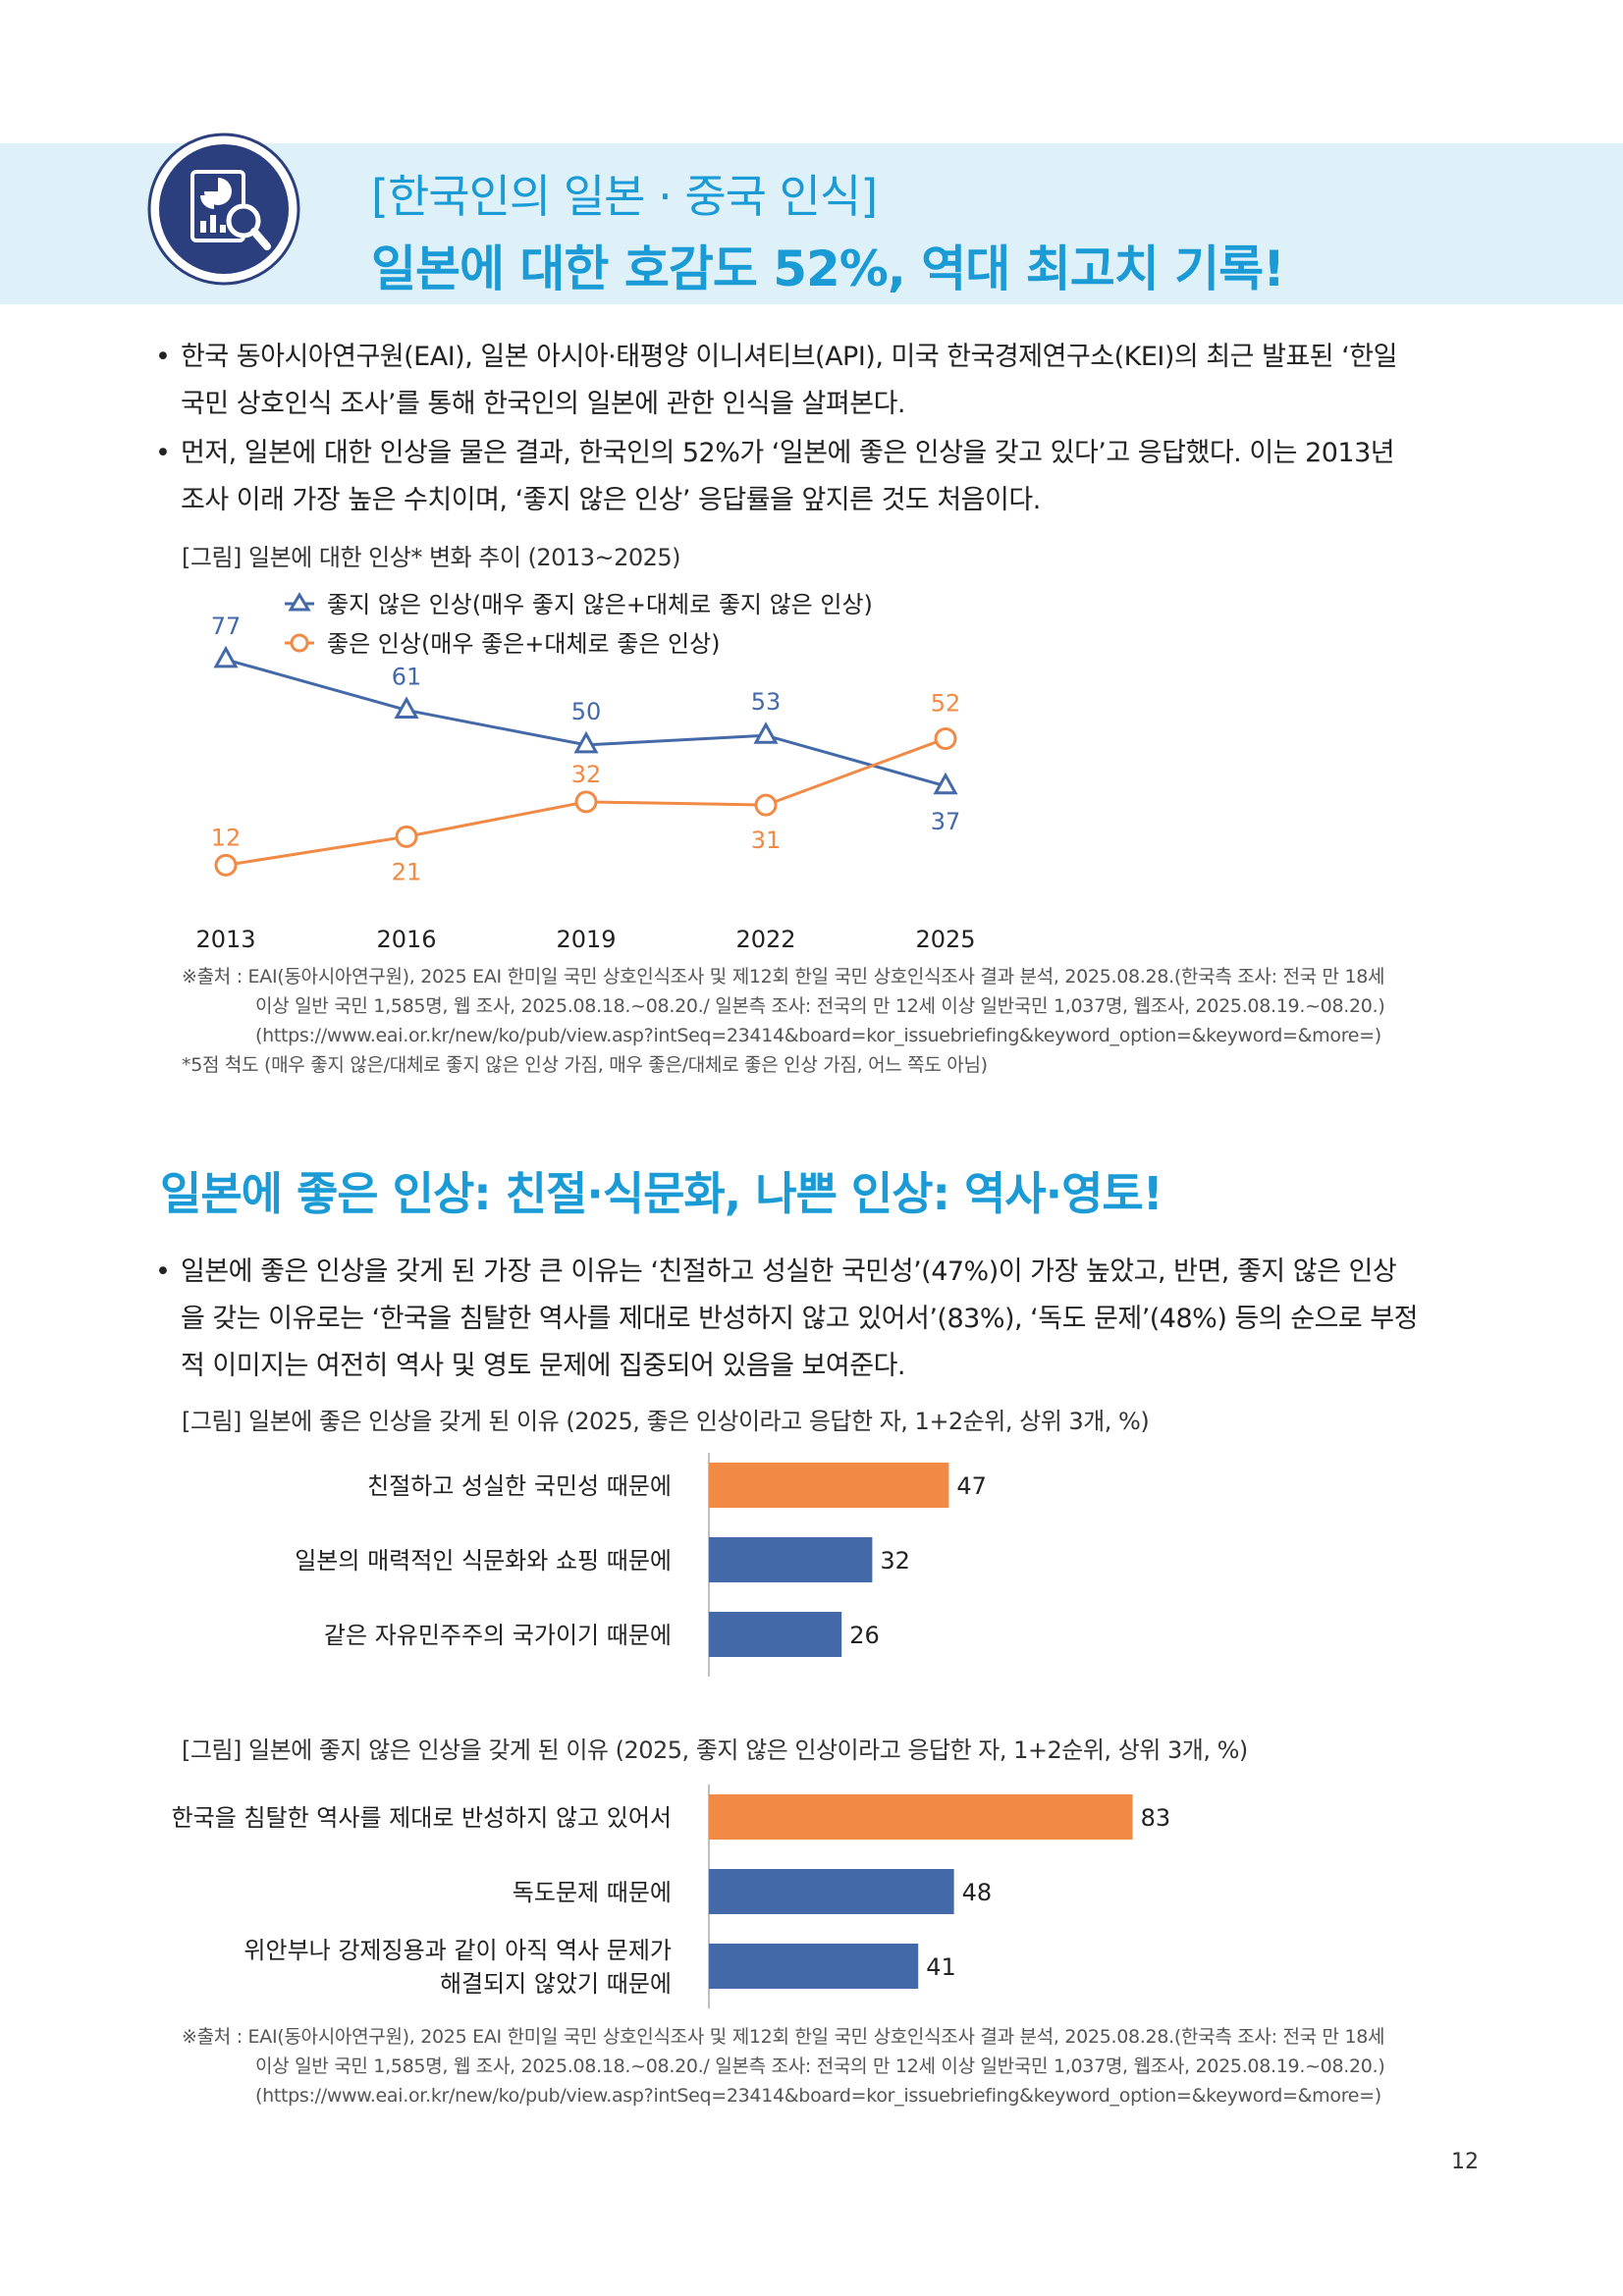  What do you see at coordinates (661, 1193) in the screenshot?
I see `section-title: 일본에 좋은 인상: 친절·식문화, 나쁜 인상: 역사·영토!` at bounding box center [661, 1193].